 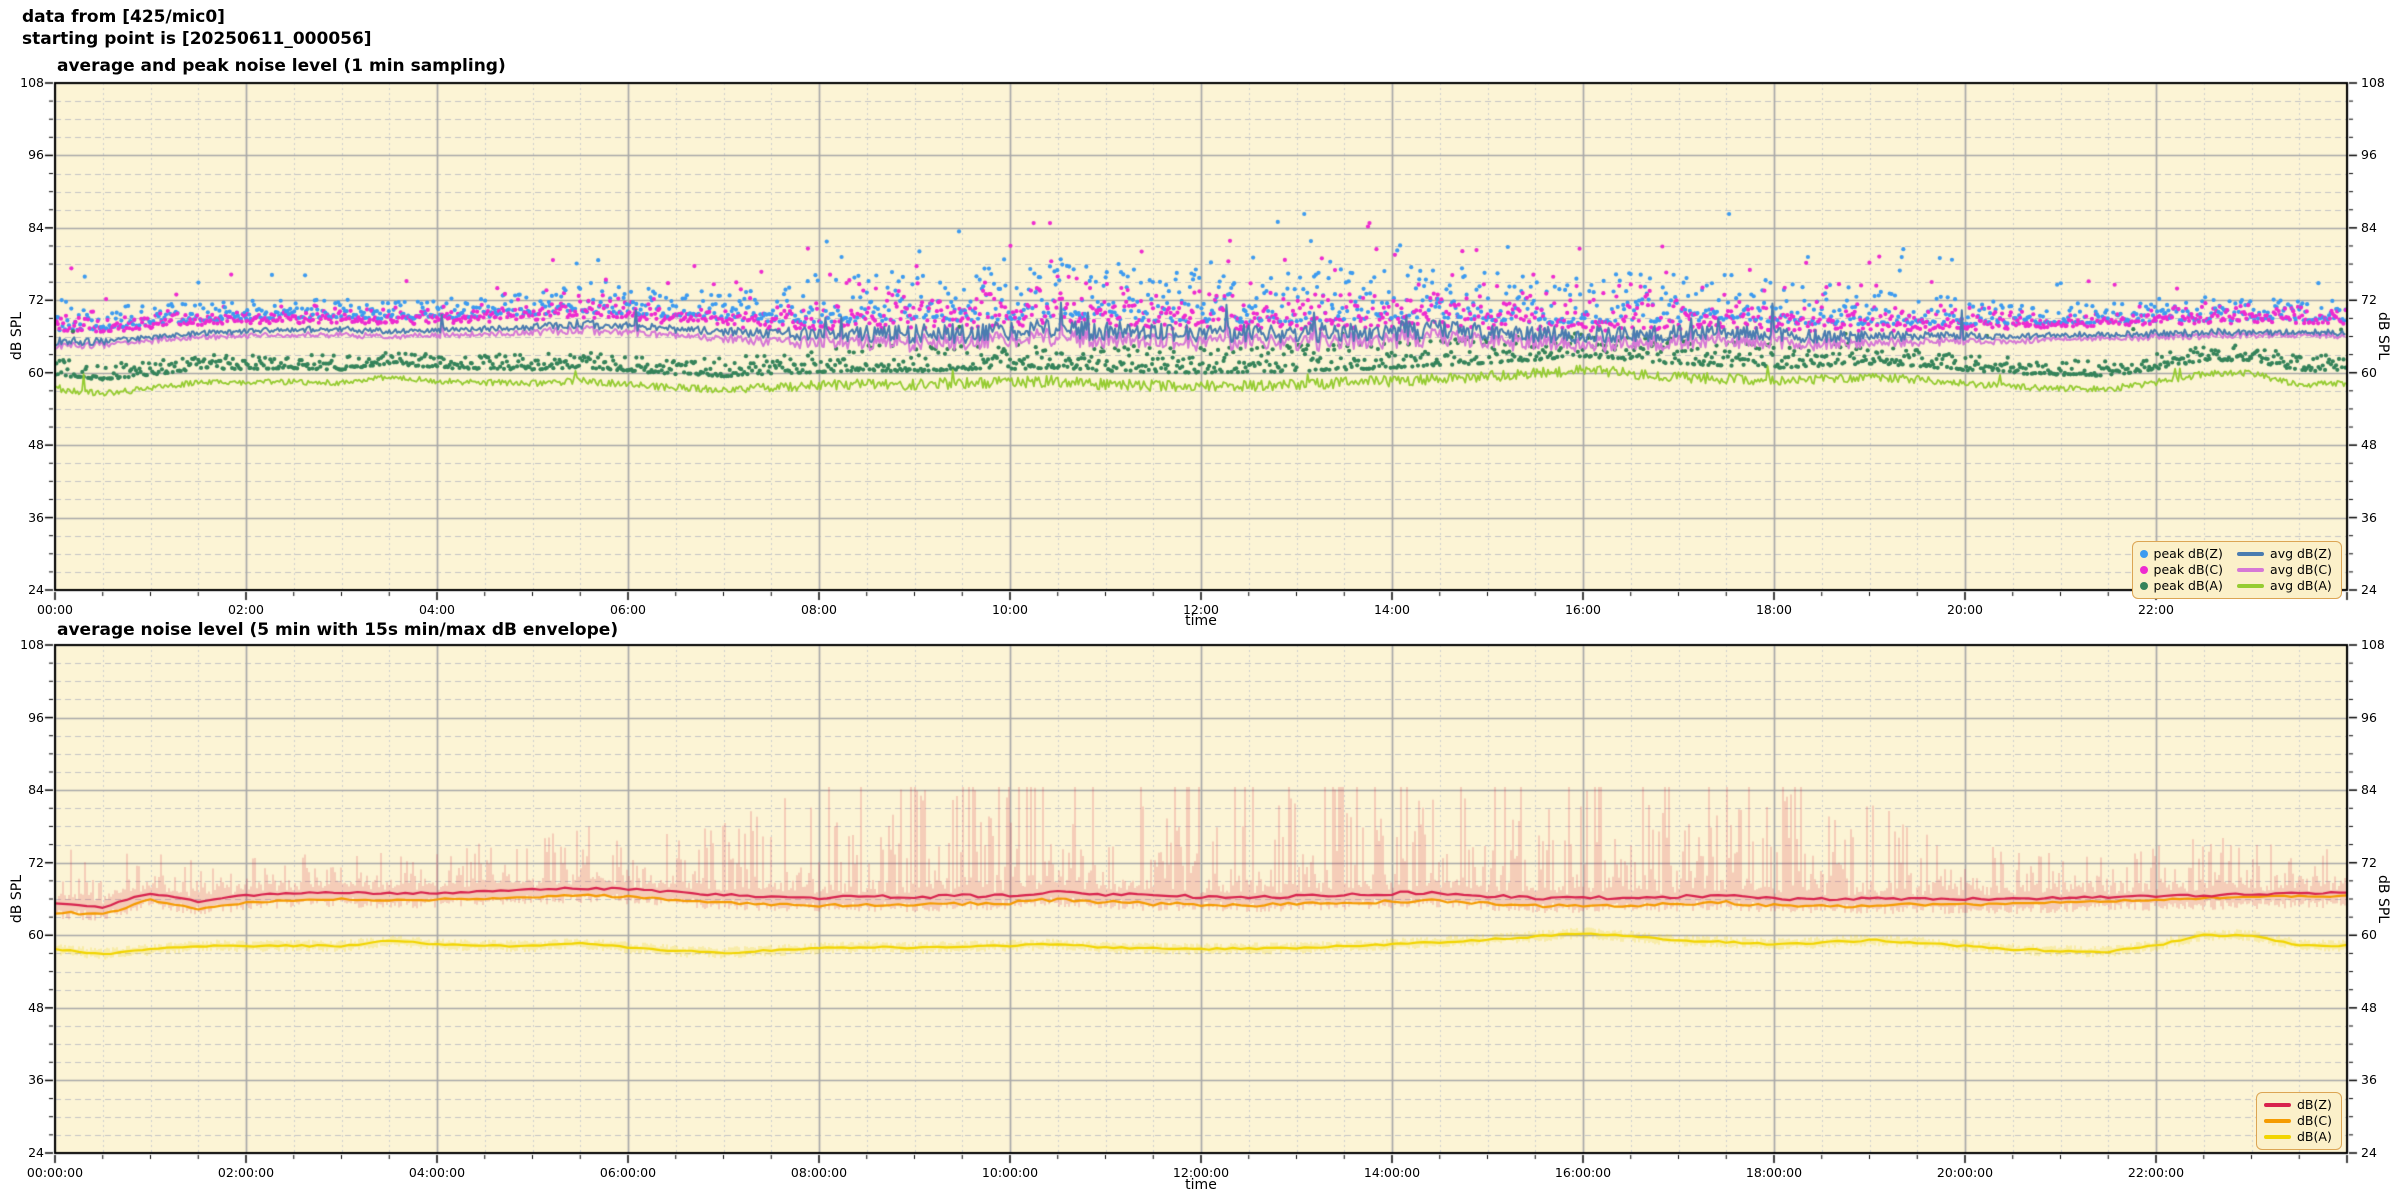 What do you see at coordinates (2301, 569) in the screenshot?
I see `legend-label: avg dB(C)` at bounding box center [2301, 569].